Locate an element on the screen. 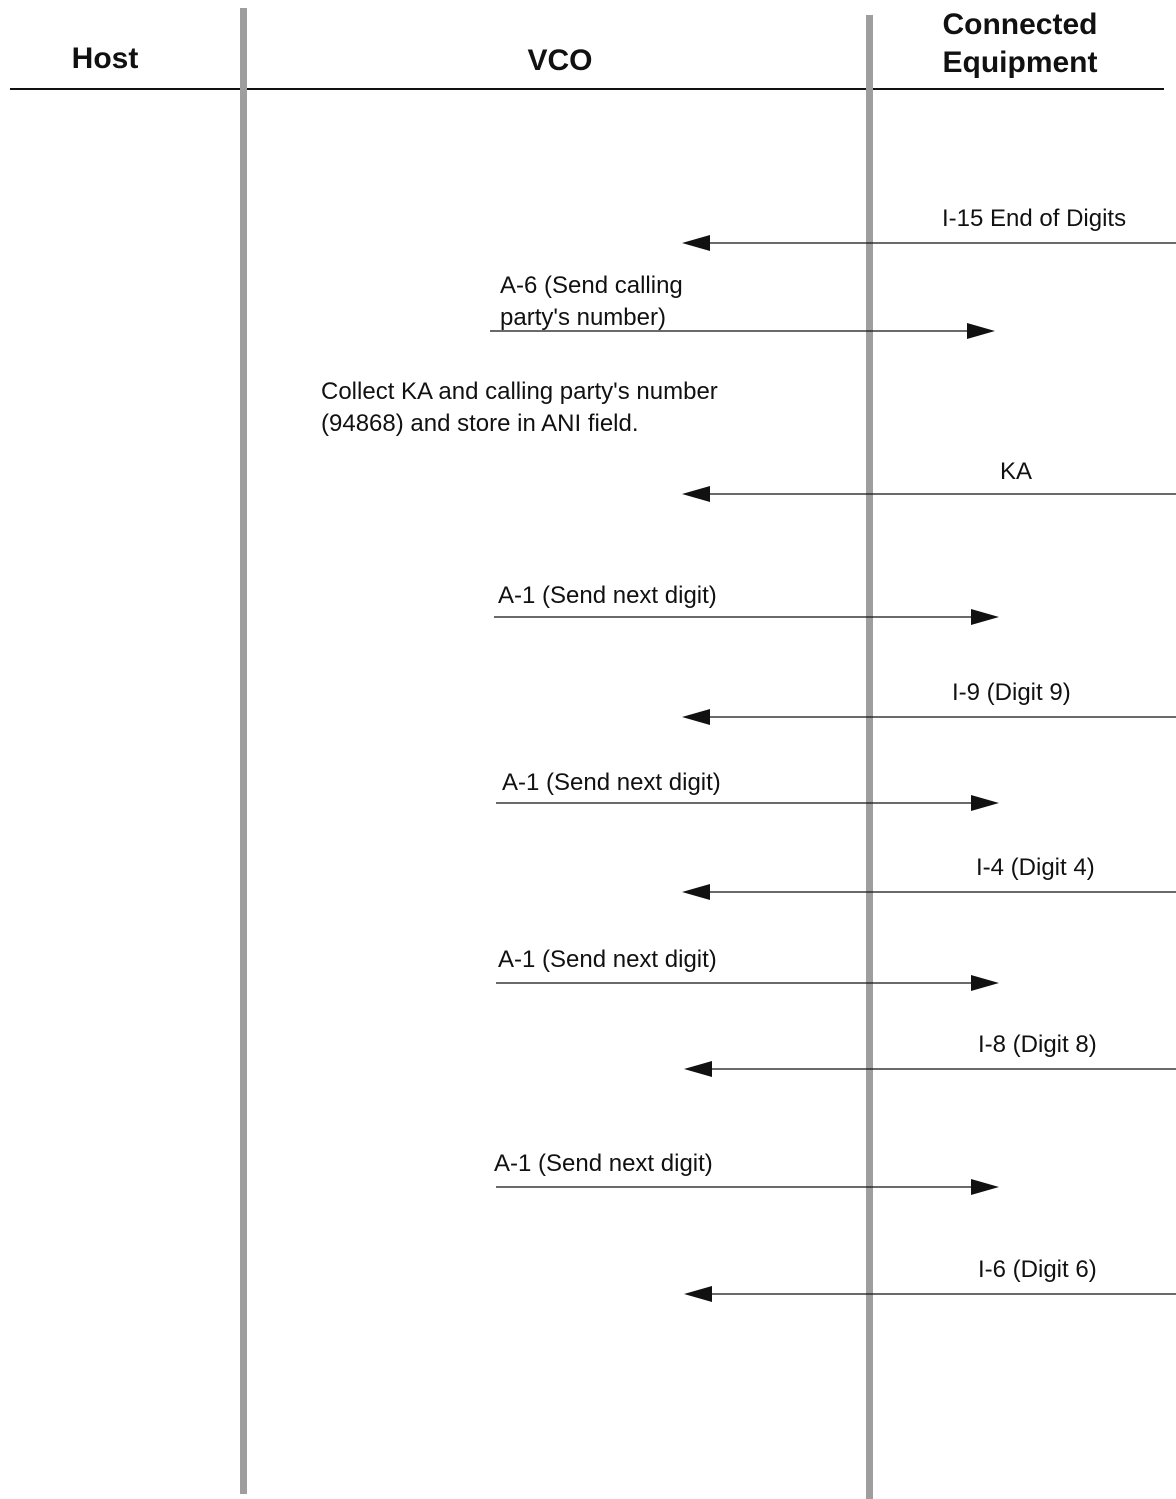 This screenshot has height=1499, width=1176. arrow-ka is located at coordinates (929, 494).